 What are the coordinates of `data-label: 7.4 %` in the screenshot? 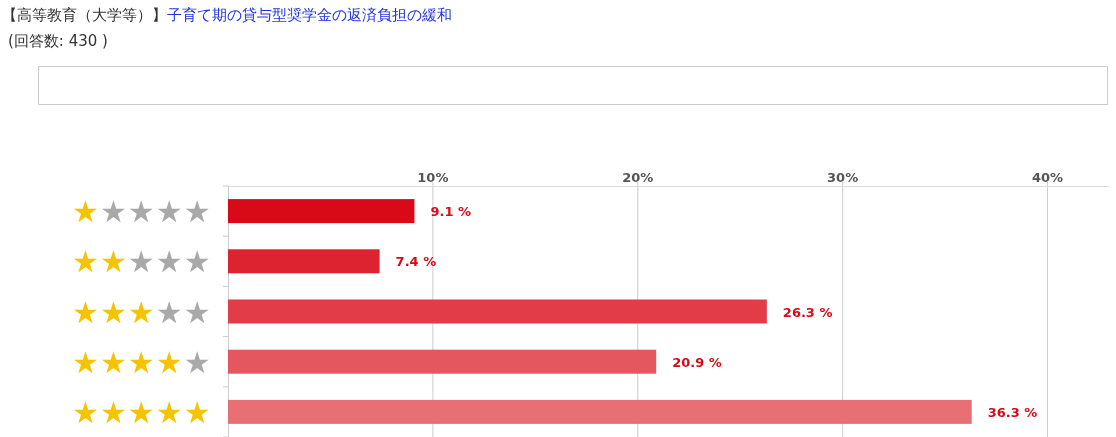 It's located at (416, 262).